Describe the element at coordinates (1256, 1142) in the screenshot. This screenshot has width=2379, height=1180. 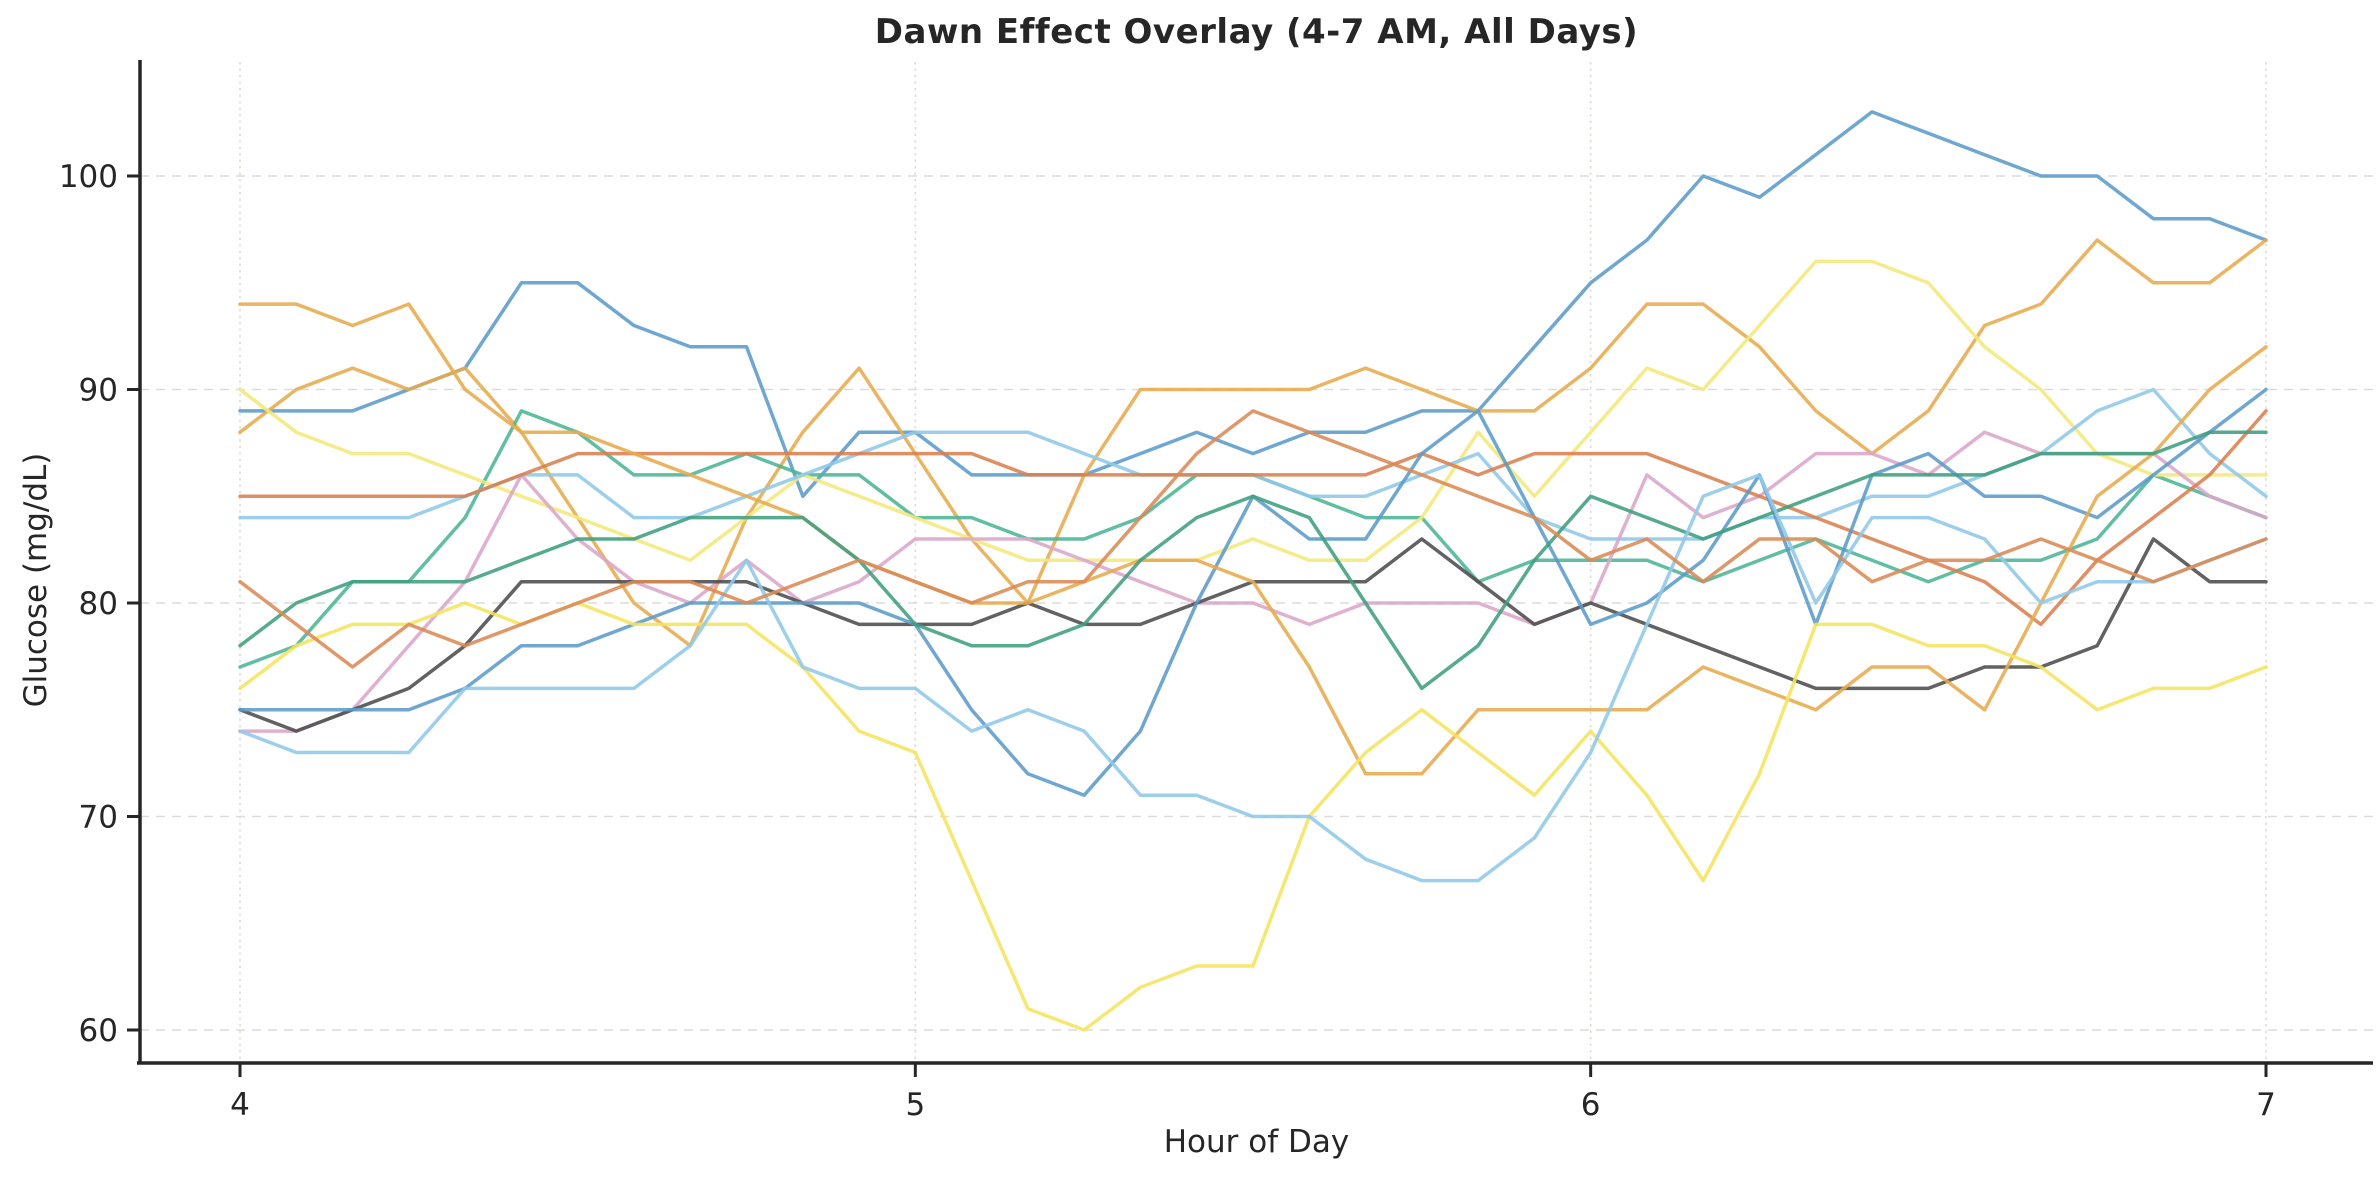
I see `x-axis-label: Hour of Day` at that location.